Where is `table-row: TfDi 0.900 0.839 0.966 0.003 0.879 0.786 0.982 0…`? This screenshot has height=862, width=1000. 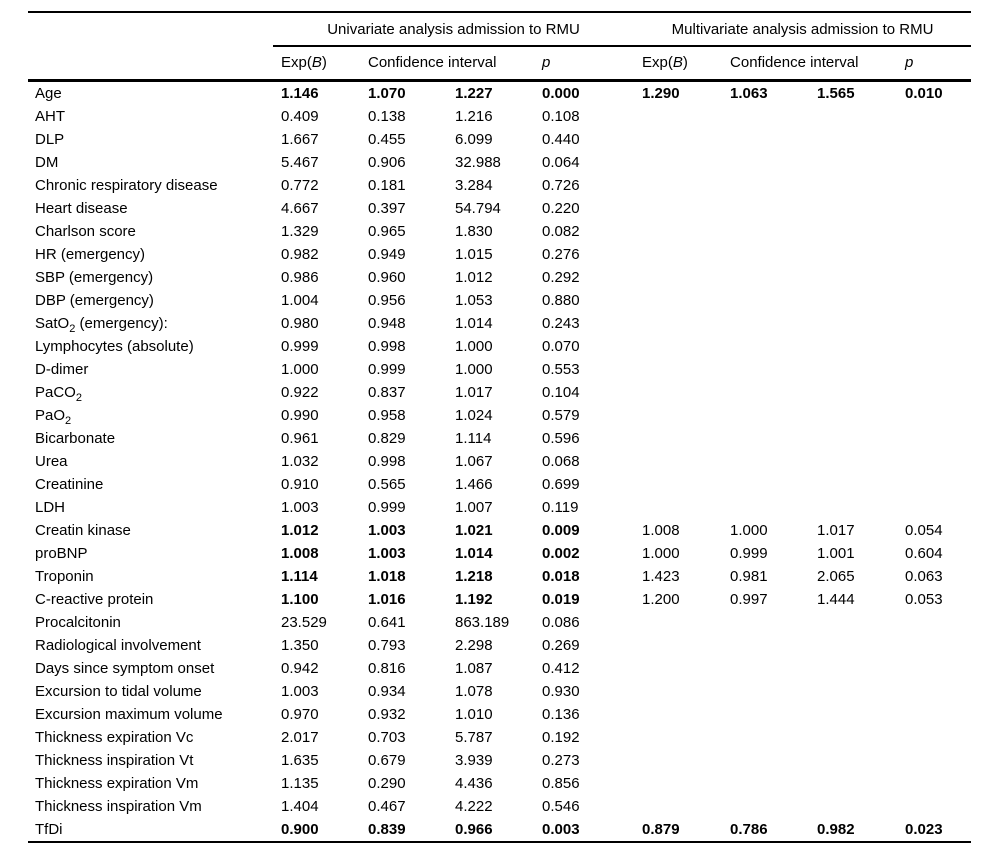
table-row: TfDi 0.900 0.839 0.966 0.003 0.879 0.786 0.982 0… is located at coordinates (499, 830).